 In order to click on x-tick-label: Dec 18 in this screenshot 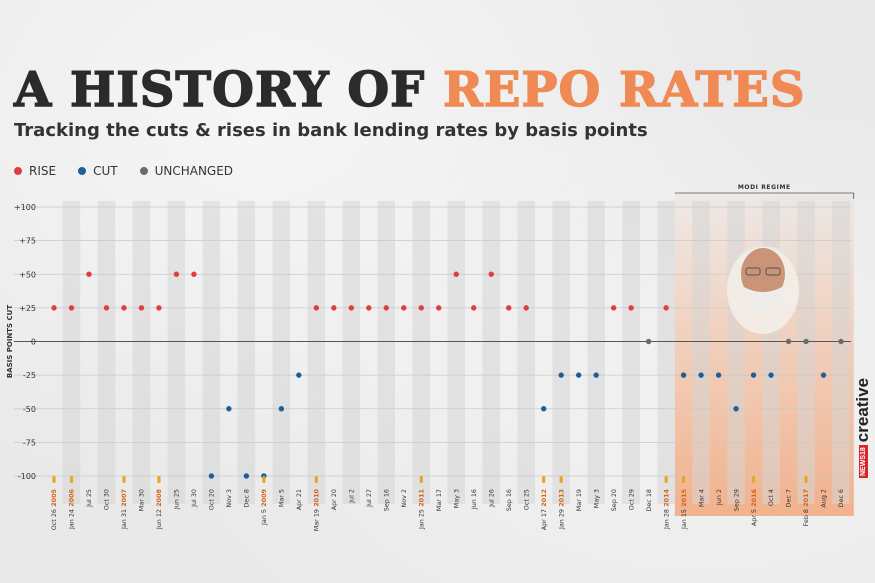, I will do `click(649, 500)`.